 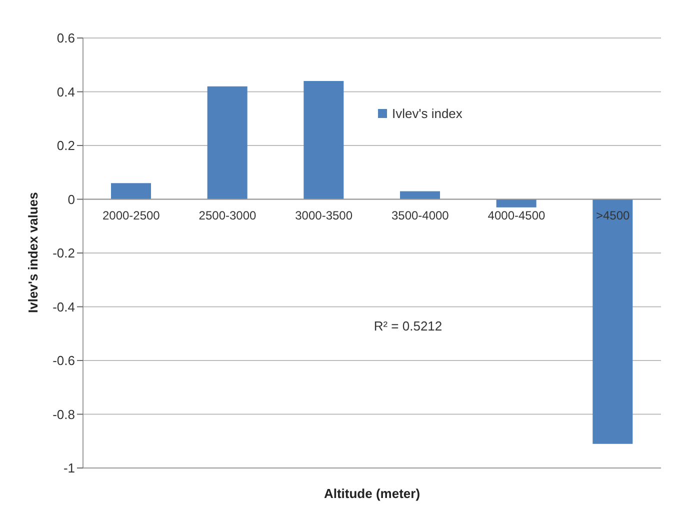 I want to click on y-axis-title: Ivlev's index values, so click(x=33, y=252).